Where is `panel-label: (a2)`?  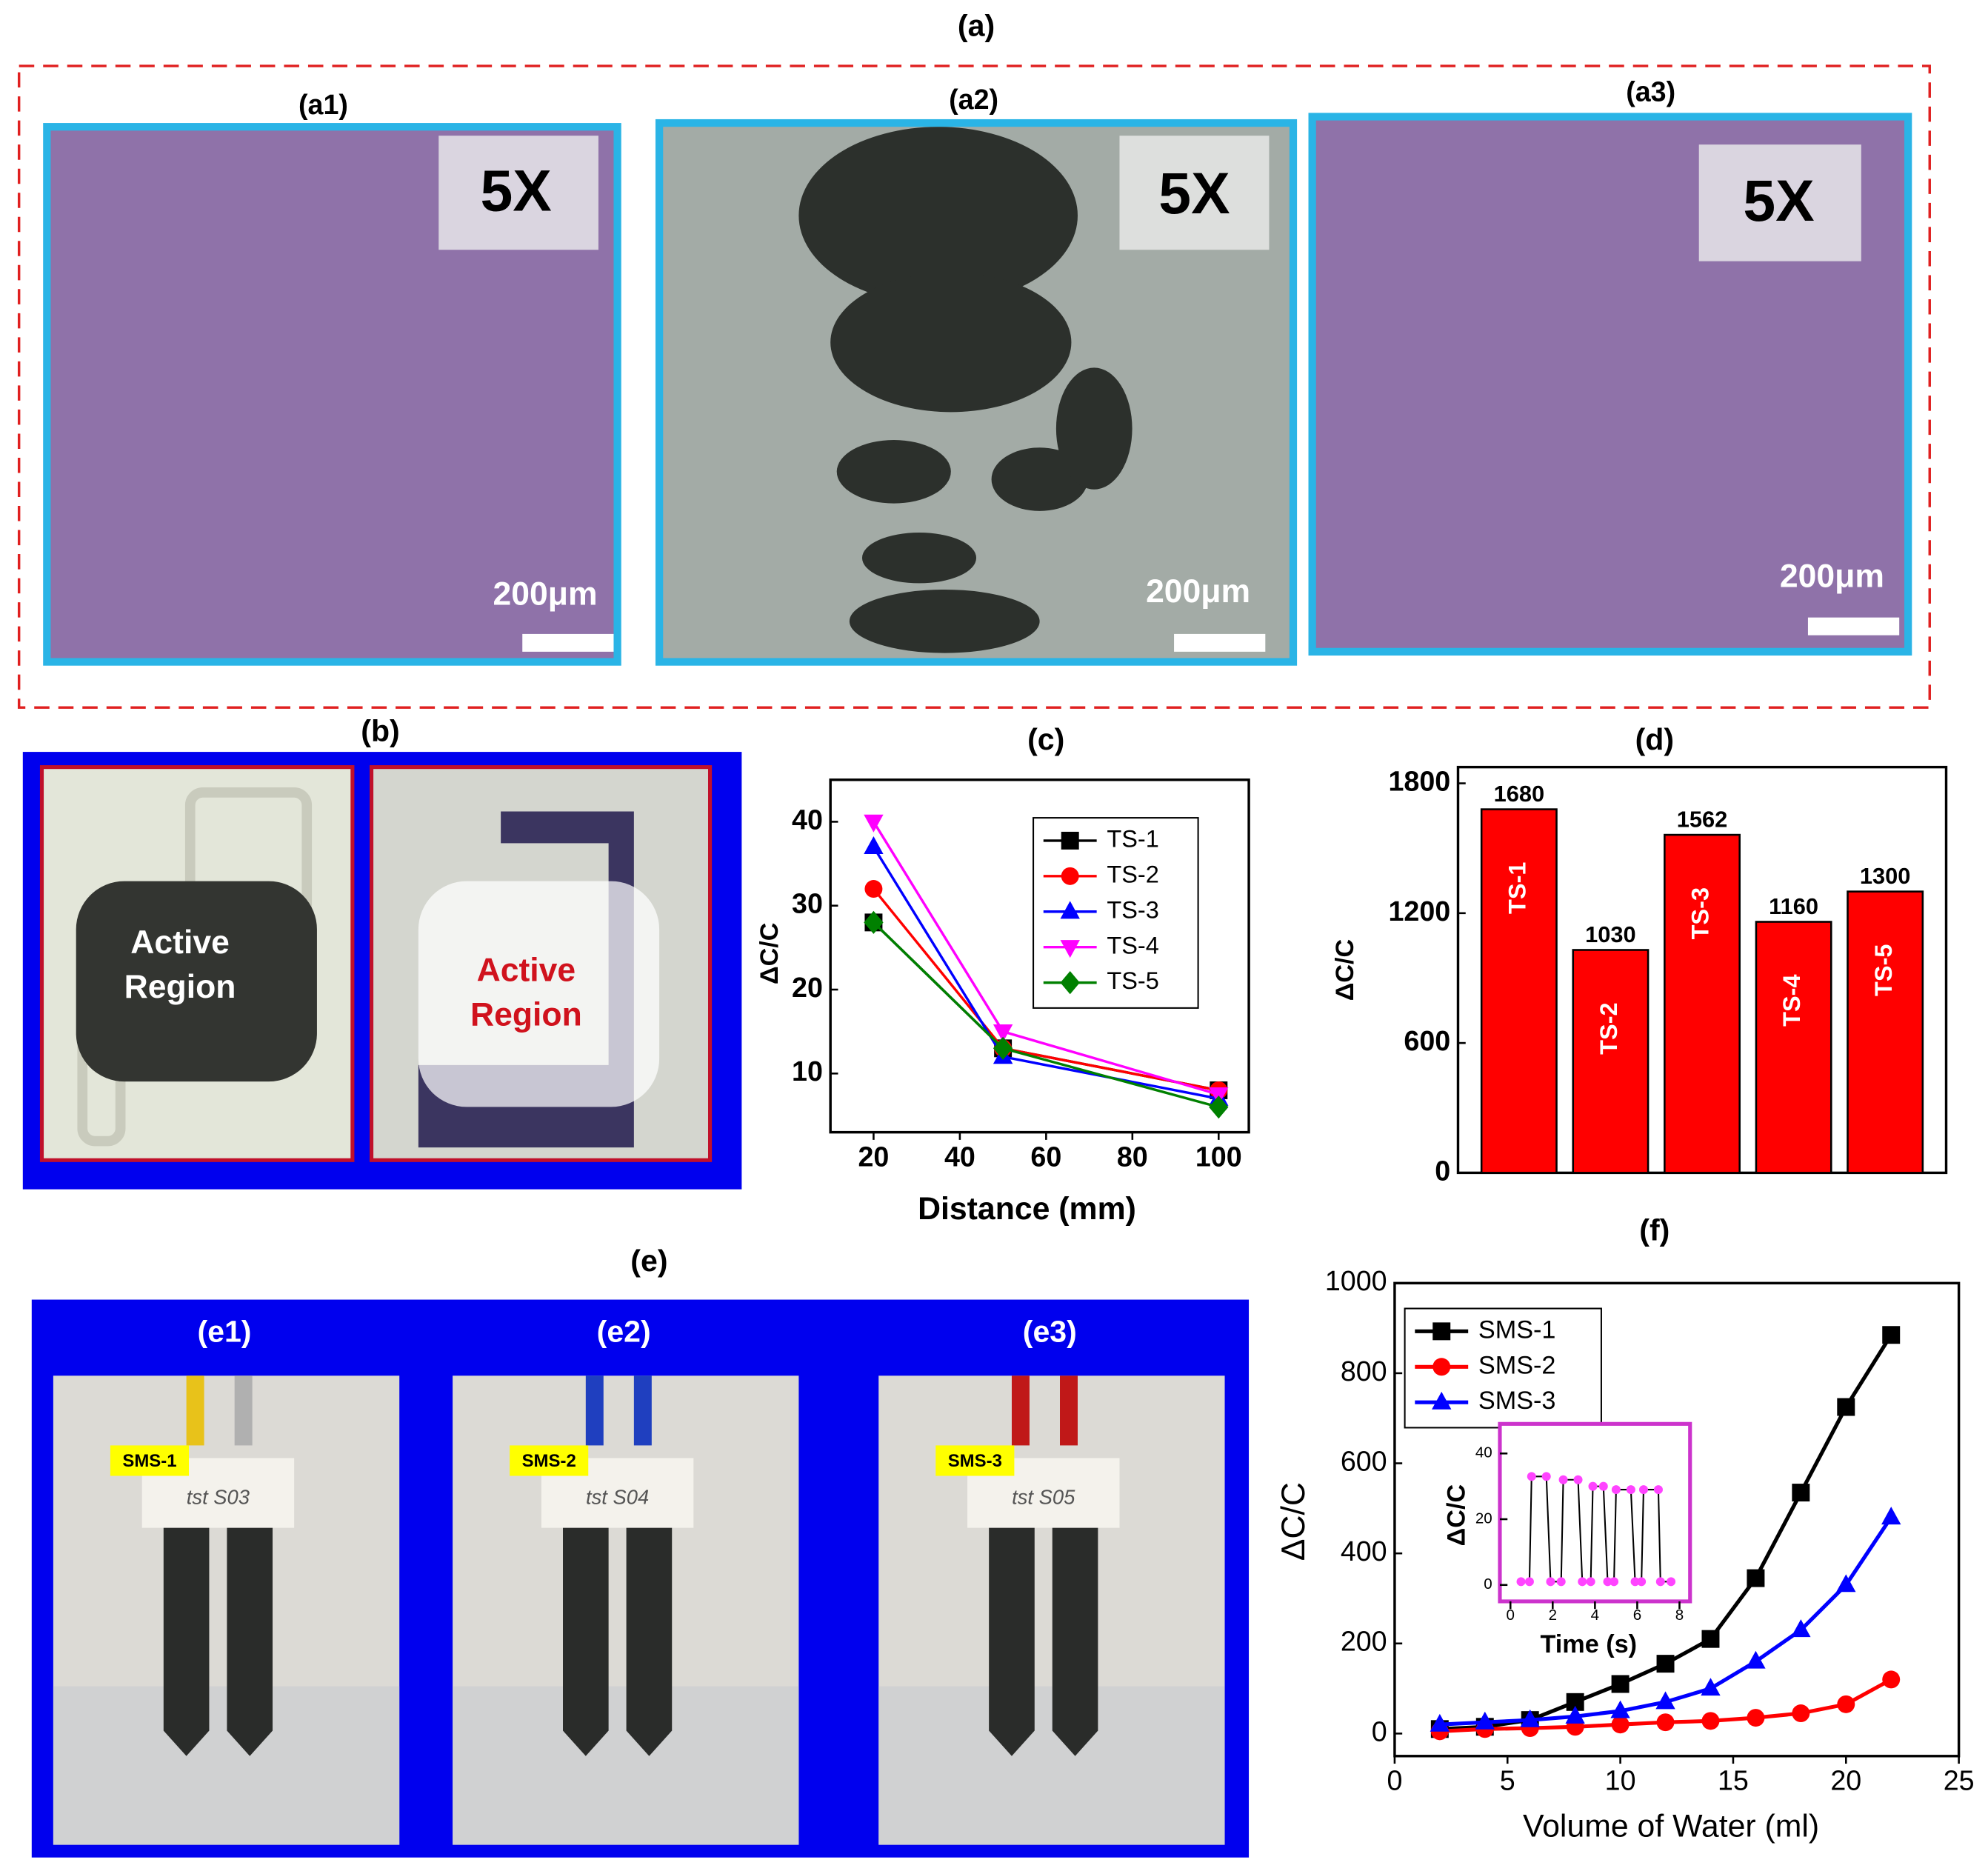
panel-label: (a2) is located at coordinates (973, 99).